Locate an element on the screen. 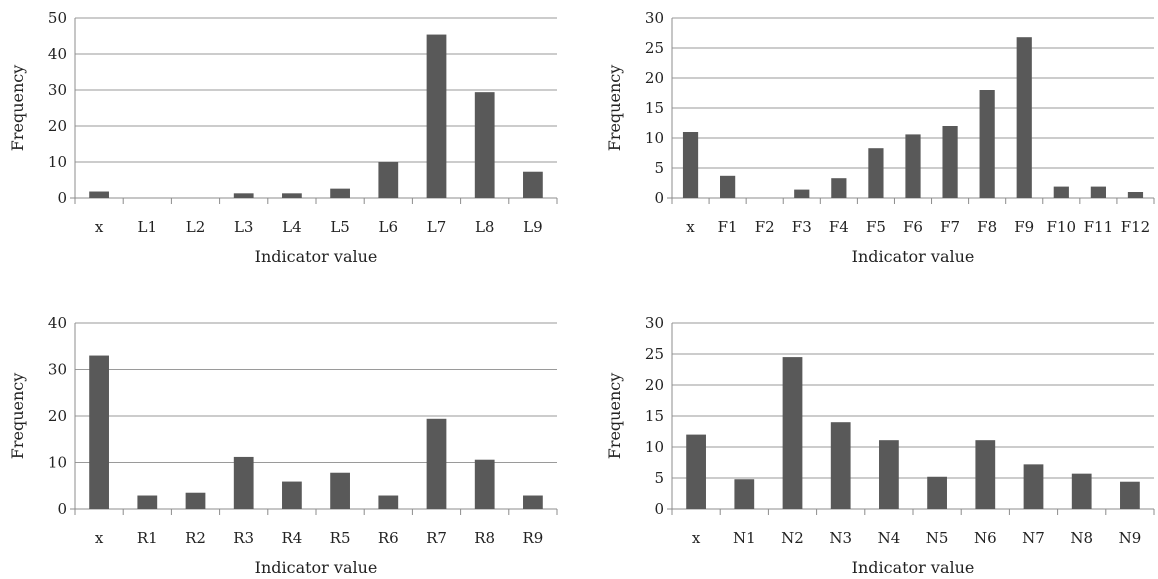 This screenshot has width=1158, height=579. x-tick-label: R9 is located at coordinates (532, 538).